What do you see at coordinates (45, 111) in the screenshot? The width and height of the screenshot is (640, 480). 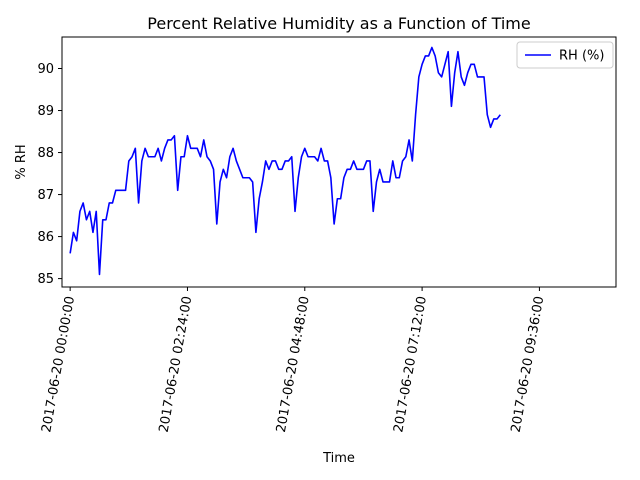 I see `y-tick-label: 89` at bounding box center [45, 111].